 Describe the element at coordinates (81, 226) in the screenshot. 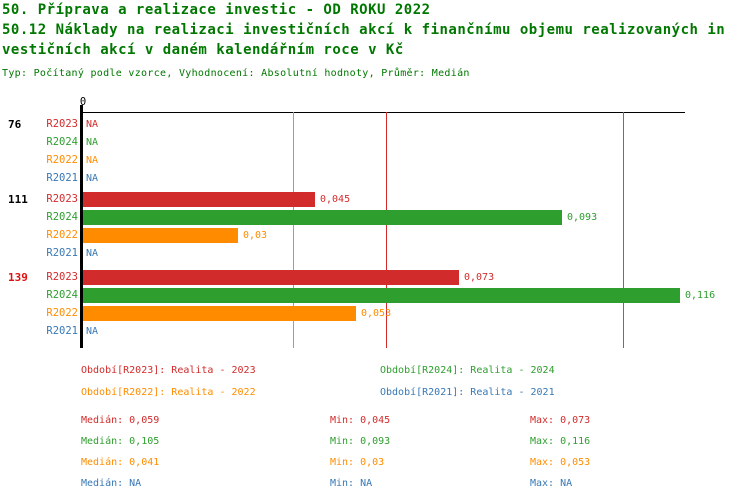

I see `y-axis-line` at that location.